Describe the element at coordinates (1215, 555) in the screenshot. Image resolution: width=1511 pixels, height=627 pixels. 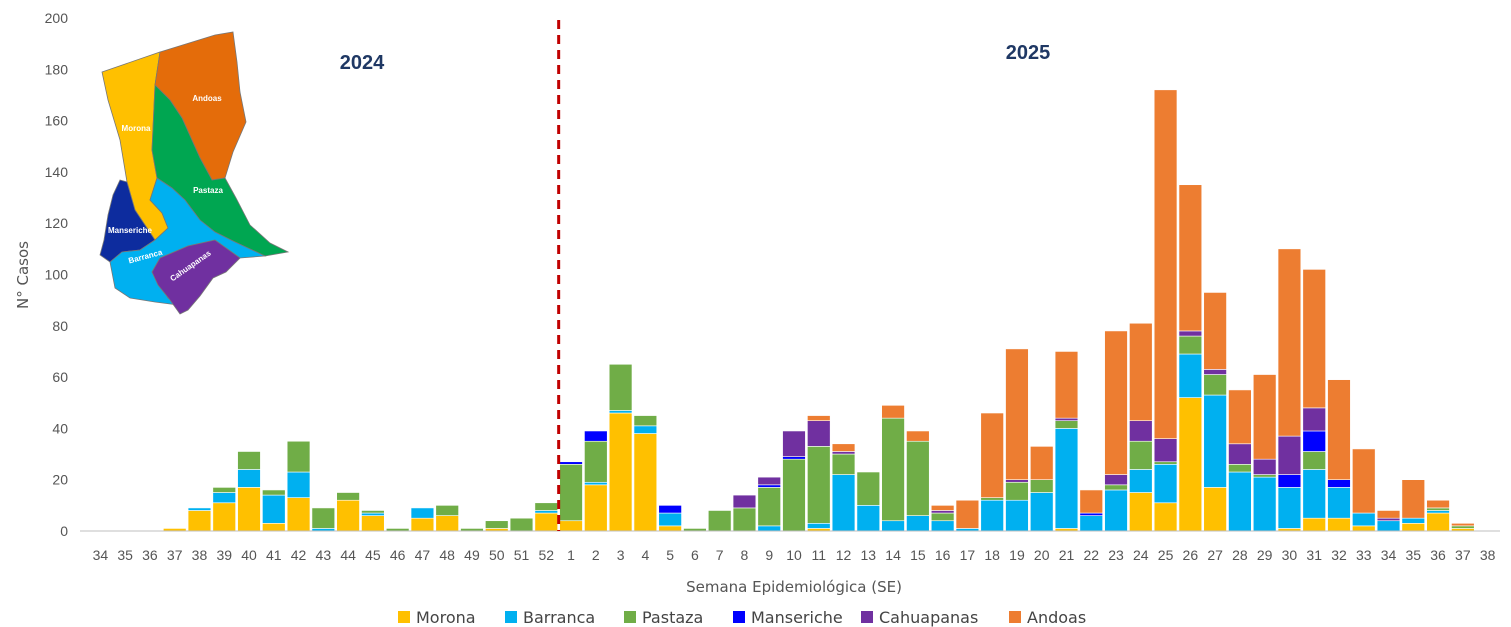
I see `x-tick-label: 27` at that location.